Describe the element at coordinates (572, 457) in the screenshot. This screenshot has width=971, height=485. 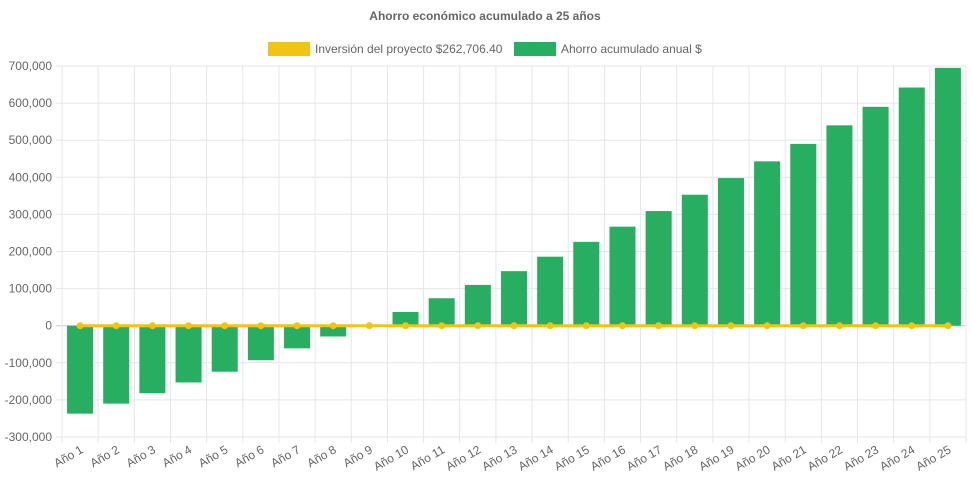
I see `x-tick-label: Año 15` at that location.